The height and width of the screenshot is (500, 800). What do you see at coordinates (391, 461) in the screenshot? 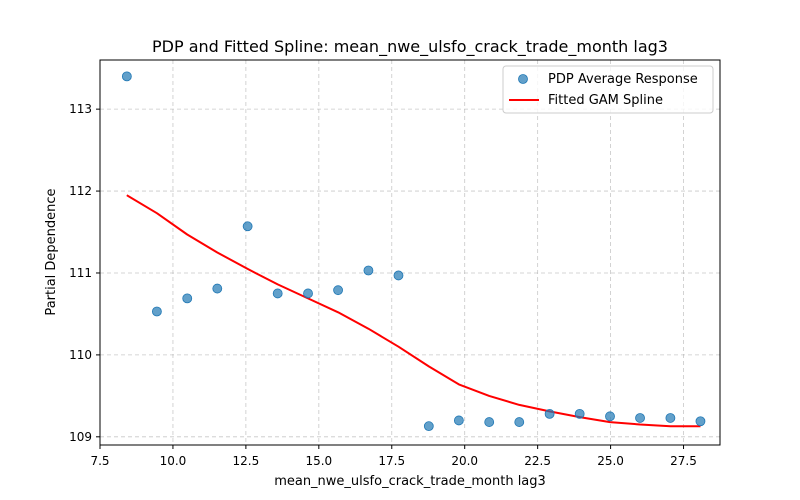
I see `x-tick-label: 17.5` at bounding box center [391, 461].